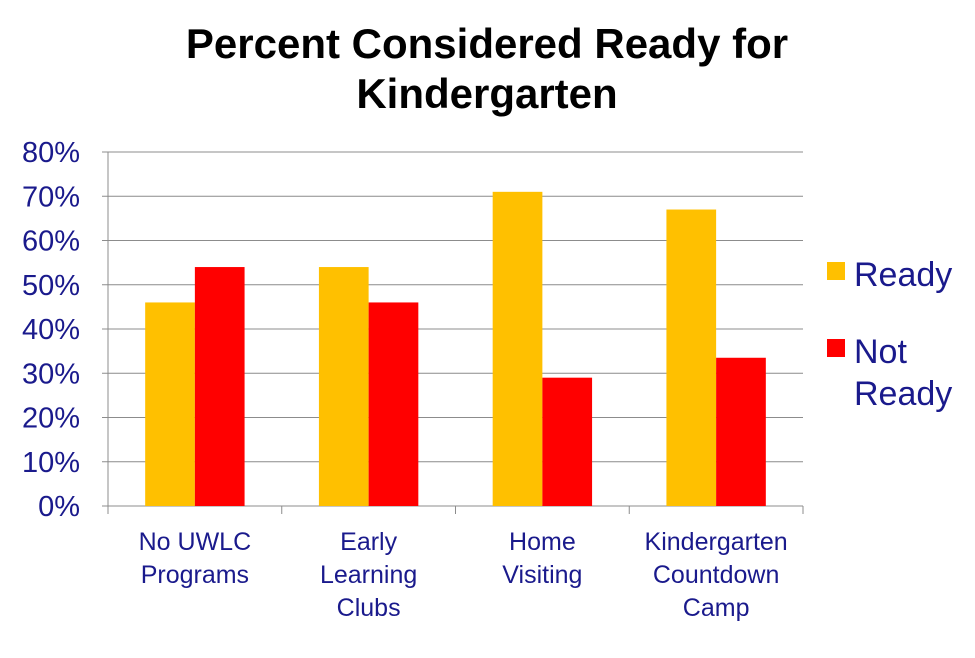  I want to click on legend: Ready Not Ready, so click(889, 334).